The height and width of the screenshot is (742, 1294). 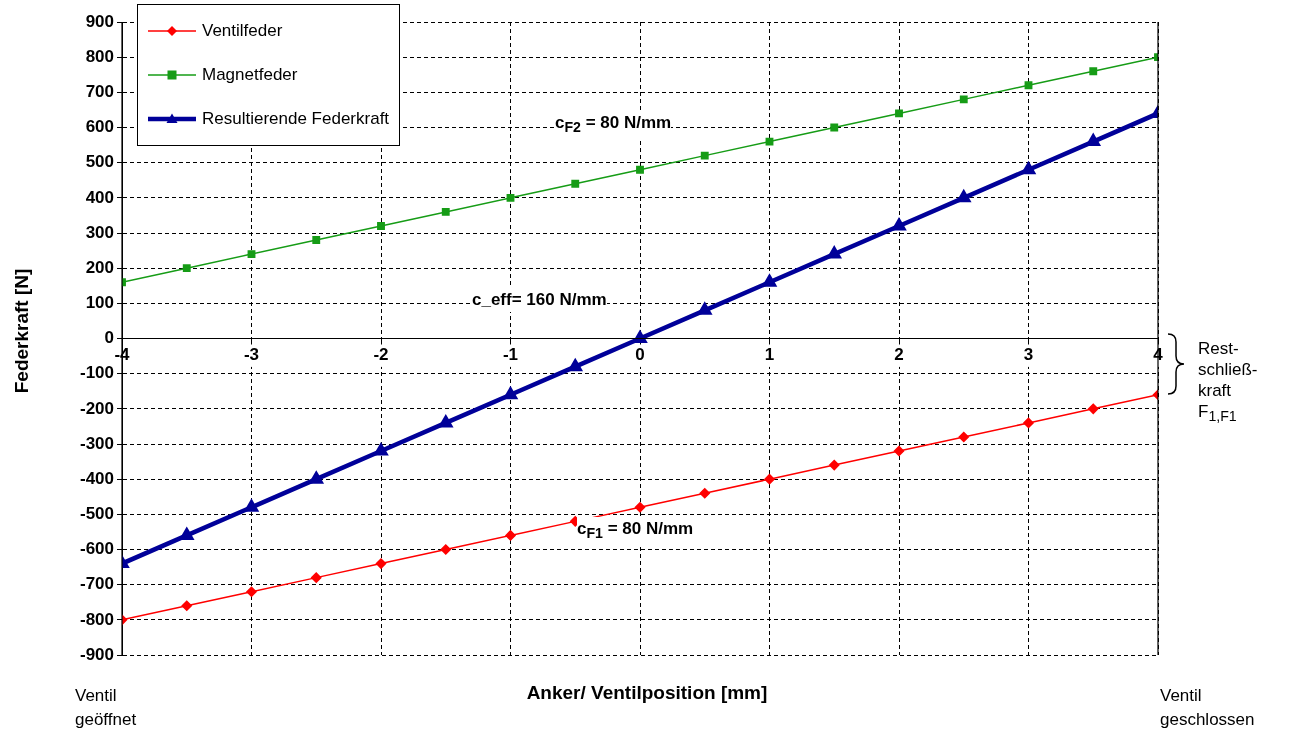 What do you see at coordinates (1228, 382) in the screenshot?
I see `text: Rest- schließ- kraft F$_{1,F1}$` at bounding box center [1228, 382].